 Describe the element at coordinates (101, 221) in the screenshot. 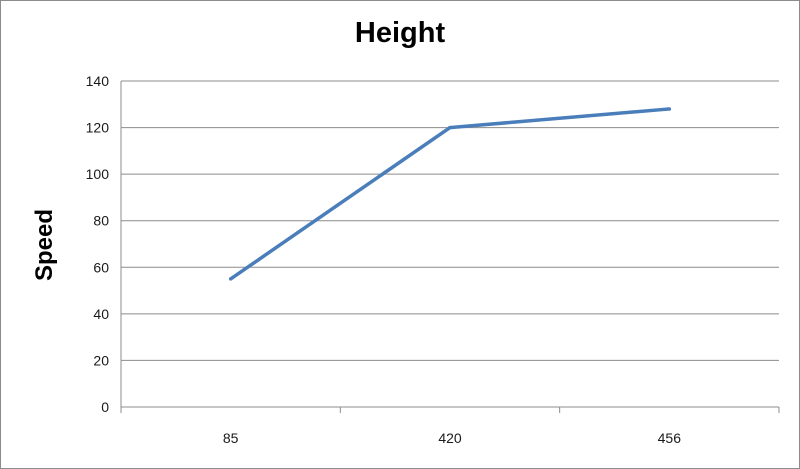

I see `y-tick-label: 80` at that location.